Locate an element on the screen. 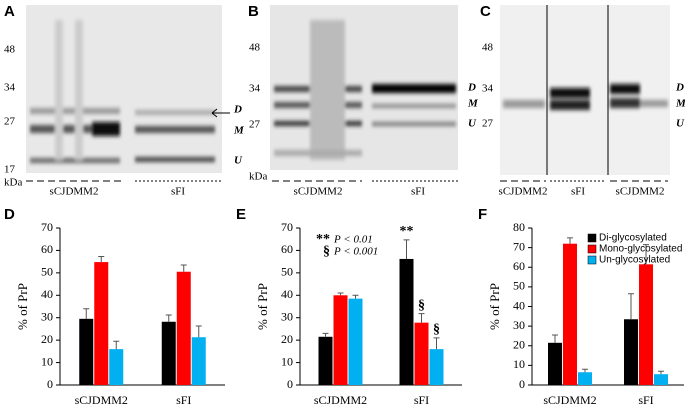  panel-letter: A is located at coordinates (9, 11).